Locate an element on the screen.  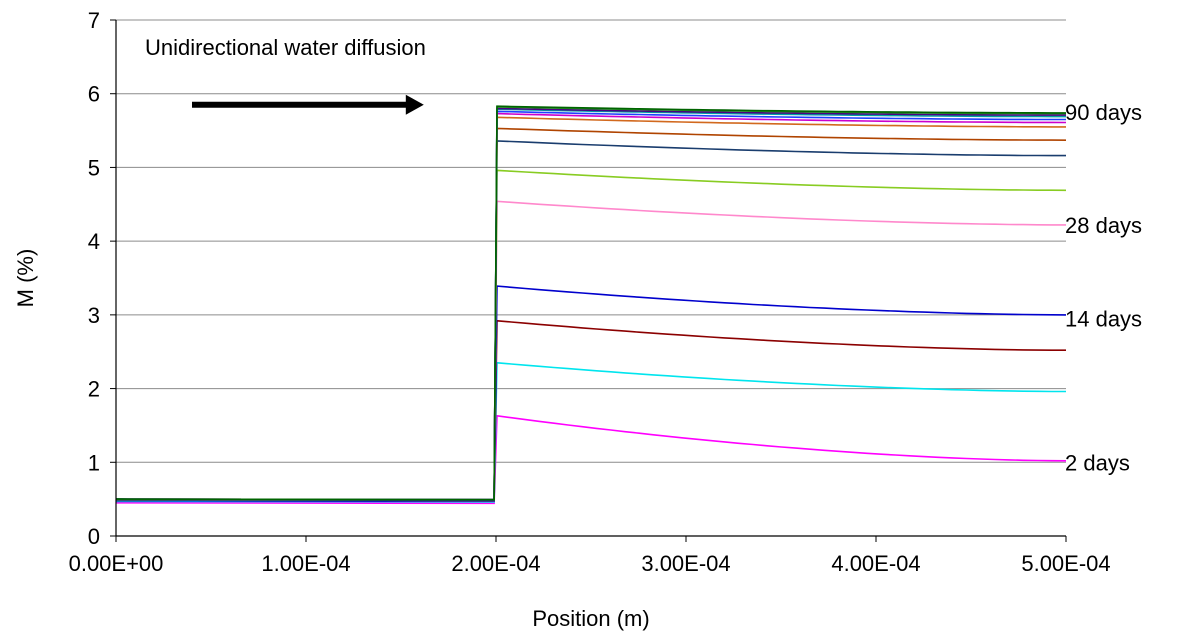
y-tick-label: 2 is located at coordinates (94, 389).